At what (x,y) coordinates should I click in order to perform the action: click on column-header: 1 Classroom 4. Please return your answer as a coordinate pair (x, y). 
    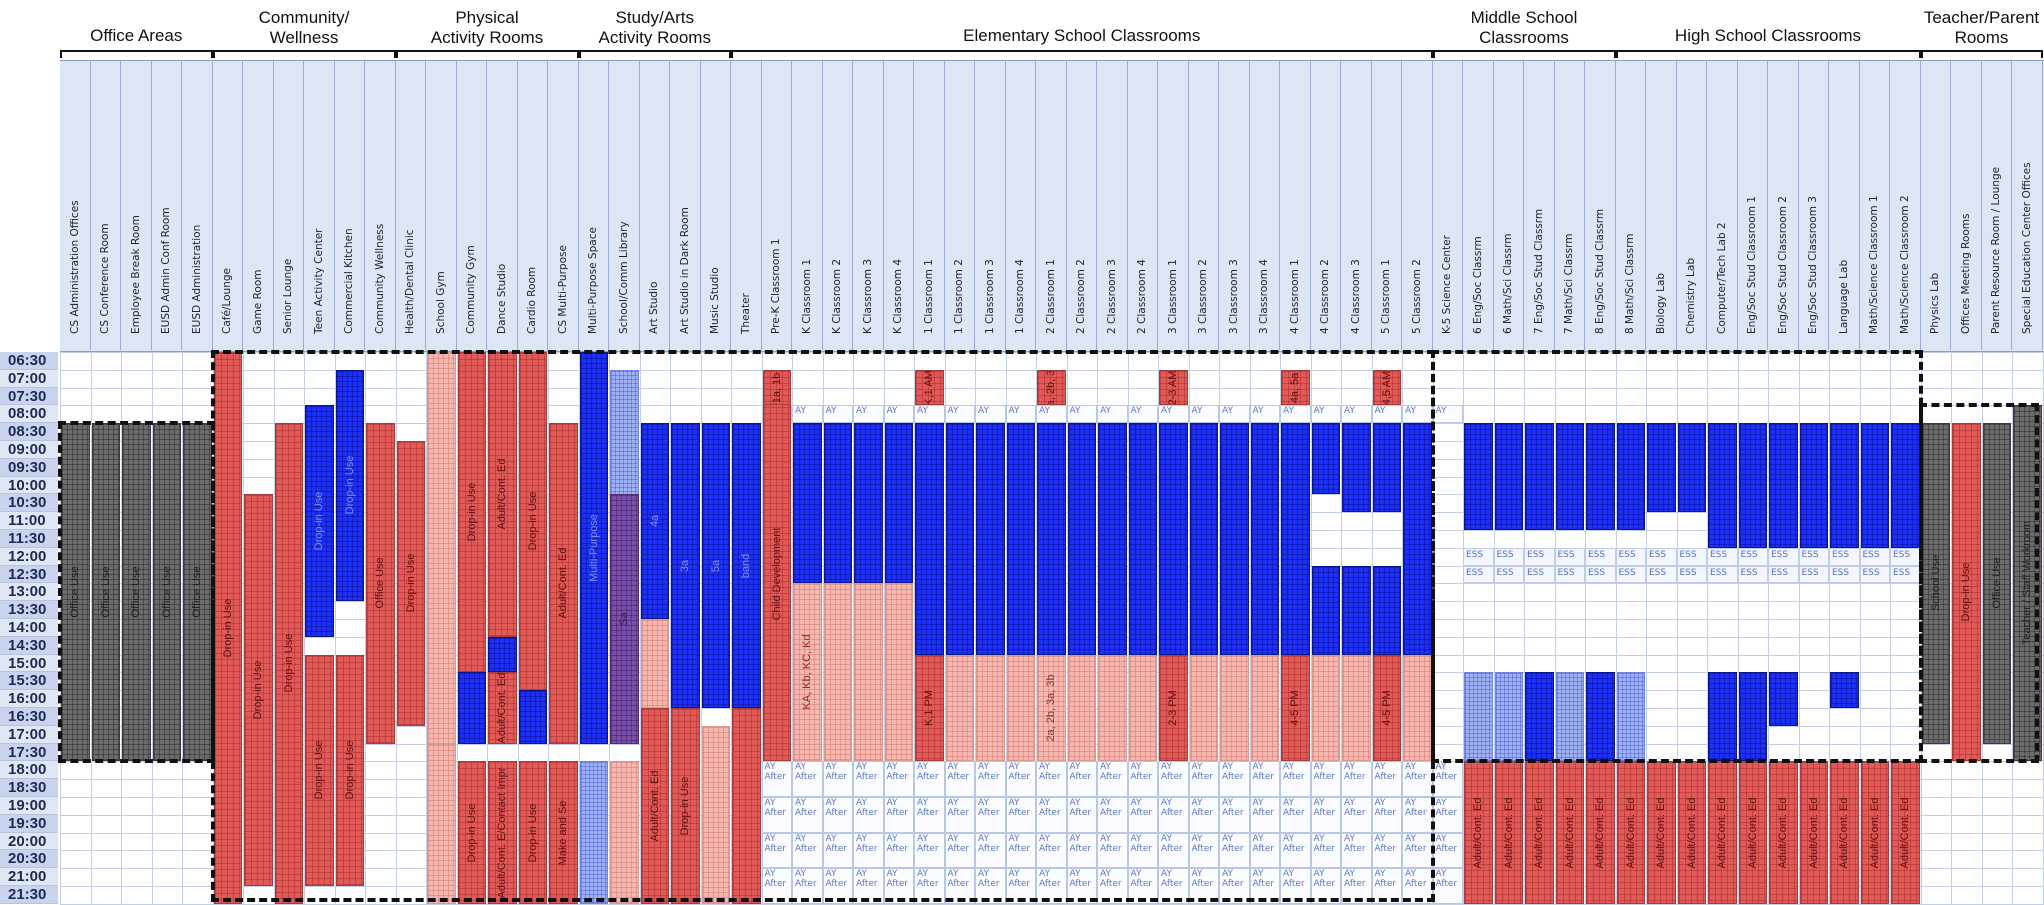
    Looking at the image, I should click on (1021, 205).